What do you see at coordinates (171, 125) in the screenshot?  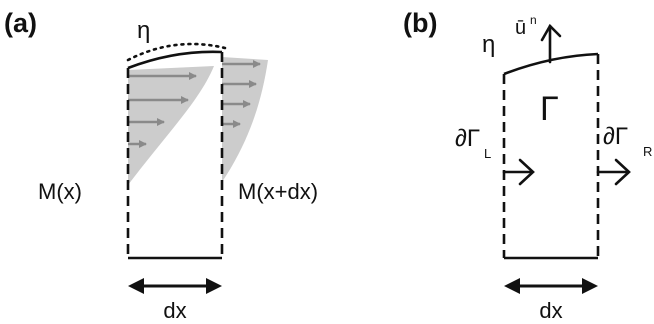 I see `left-velocity-profile` at bounding box center [171, 125].